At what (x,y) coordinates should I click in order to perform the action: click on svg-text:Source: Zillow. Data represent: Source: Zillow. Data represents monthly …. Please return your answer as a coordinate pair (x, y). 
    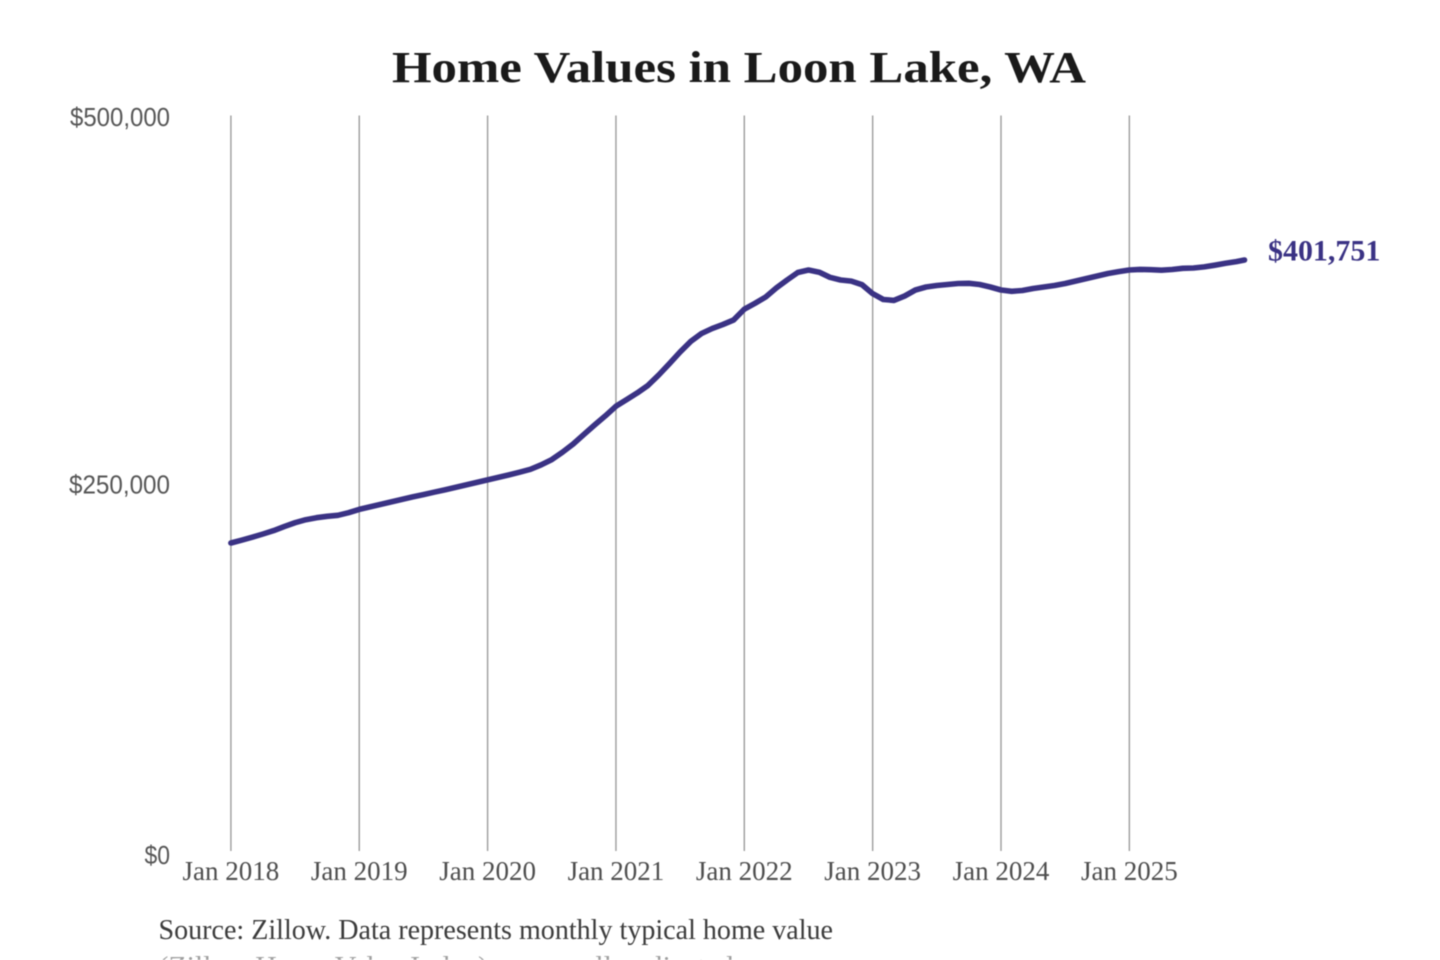
    Looking at the image, I should click on (496, 930).